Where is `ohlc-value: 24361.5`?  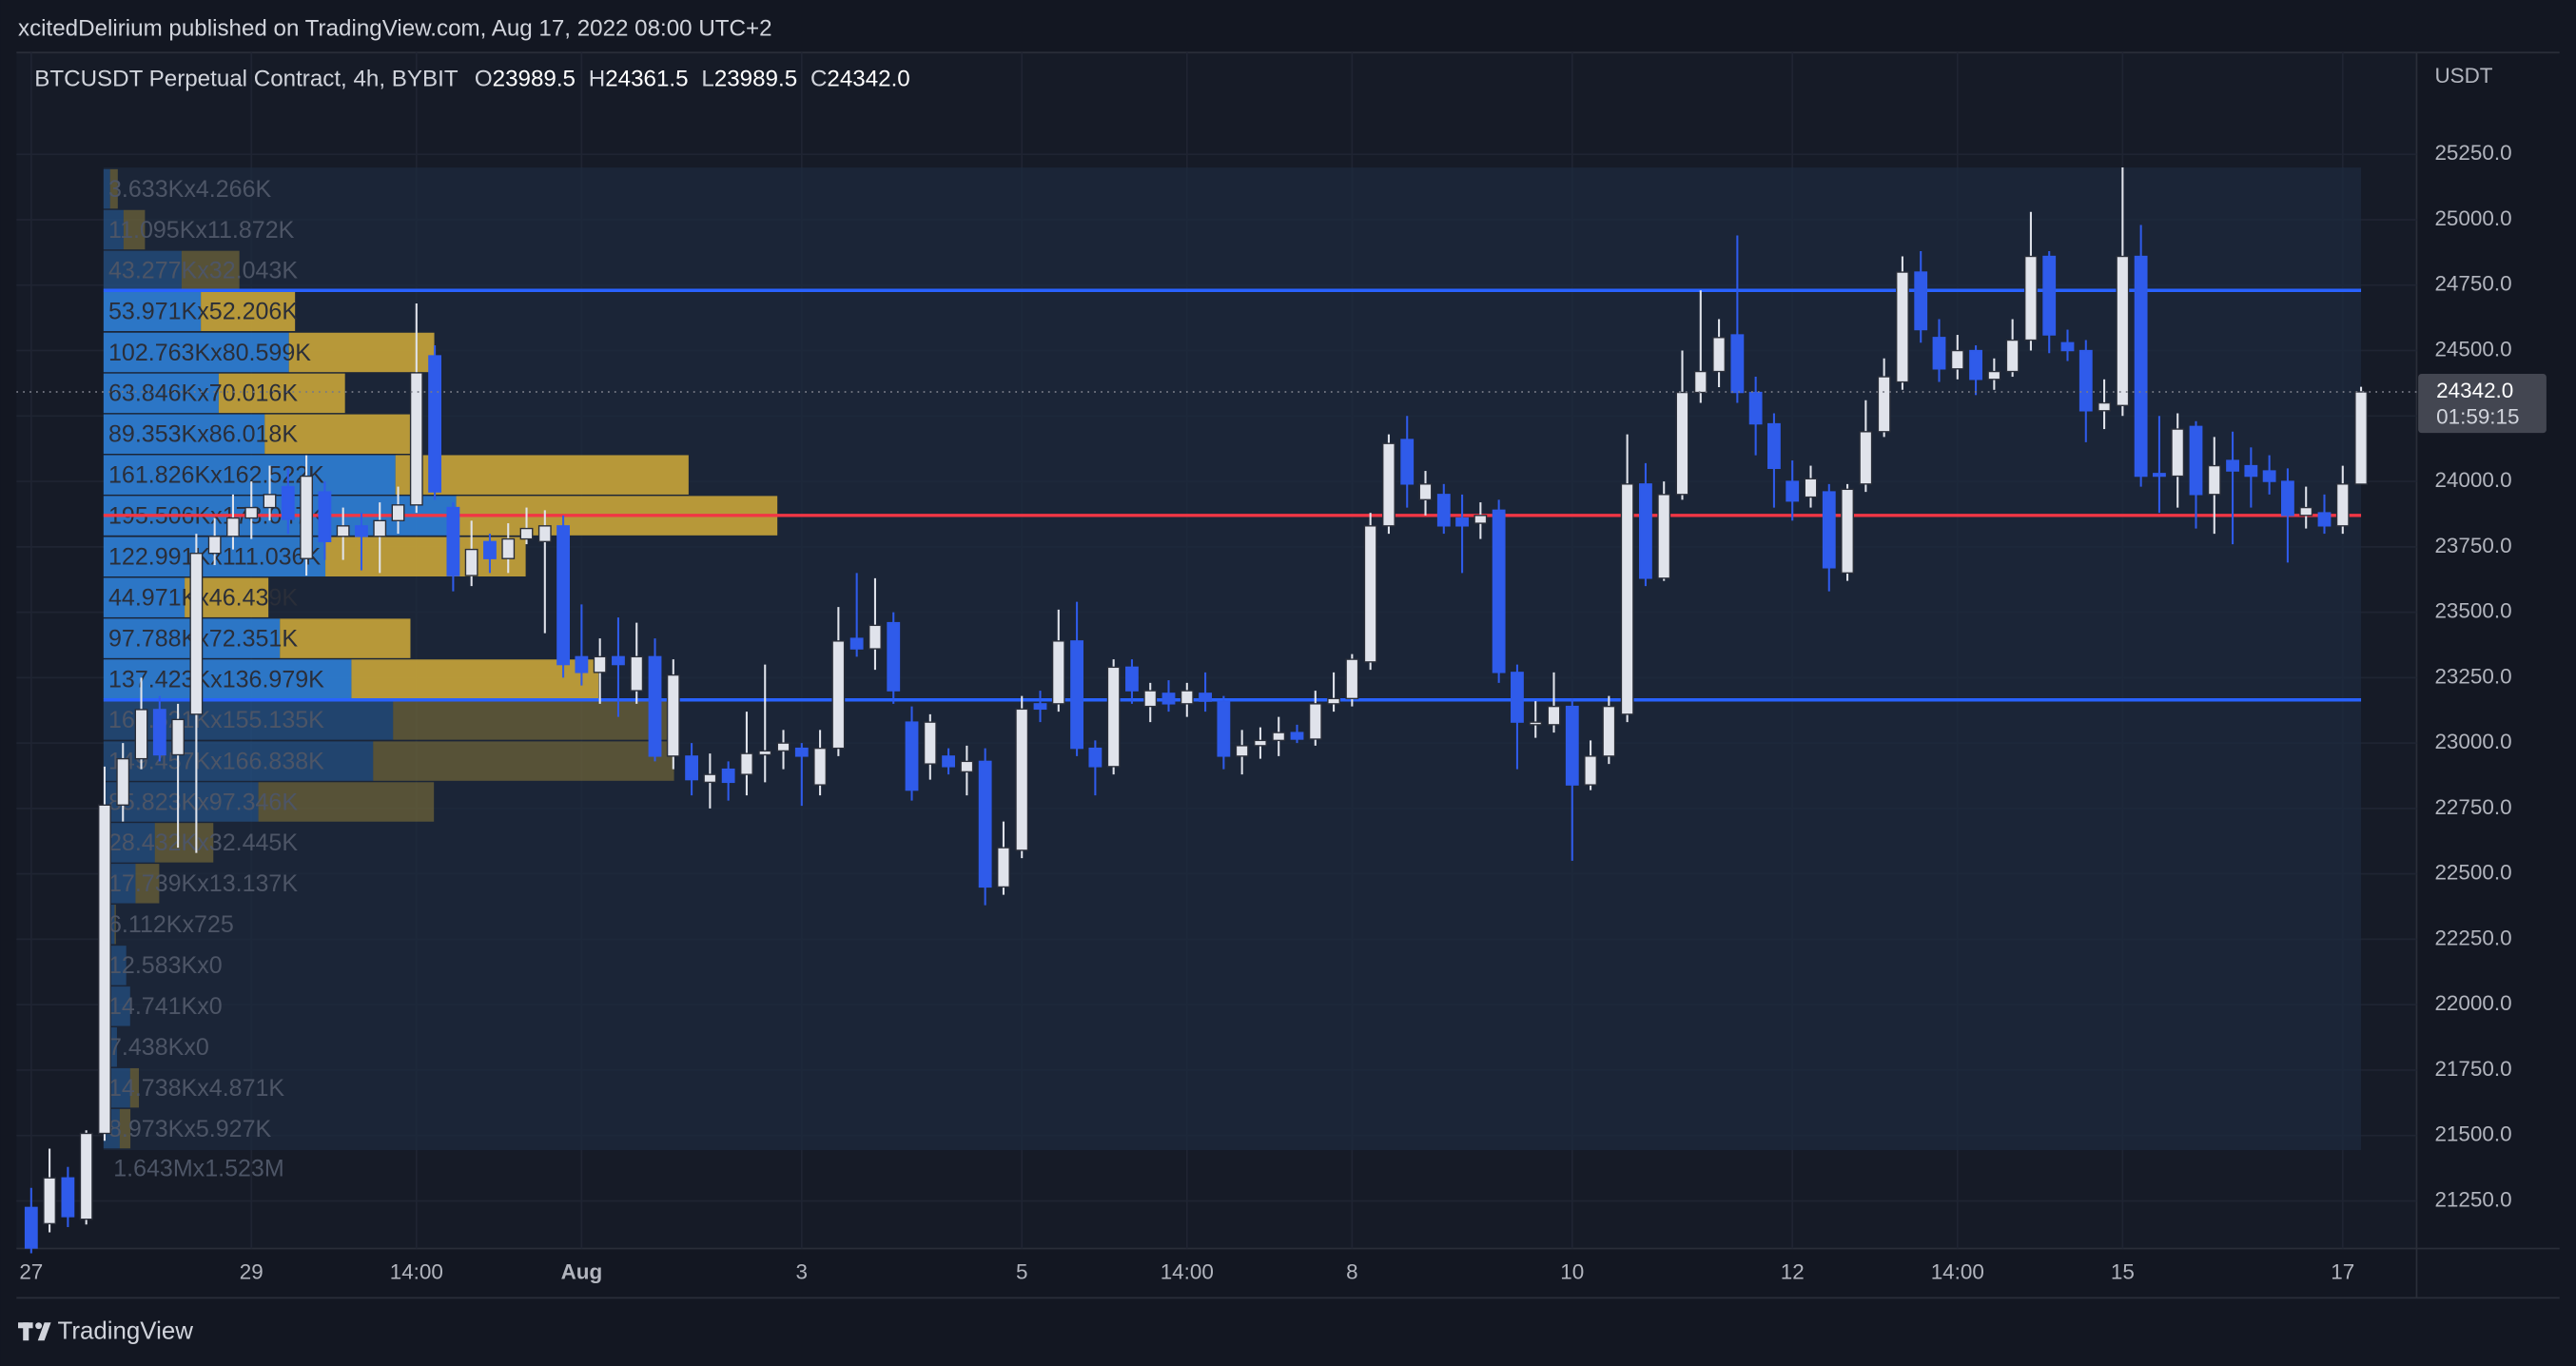 ohlc-value: 24361.5 is located at coordinates (647, 79).